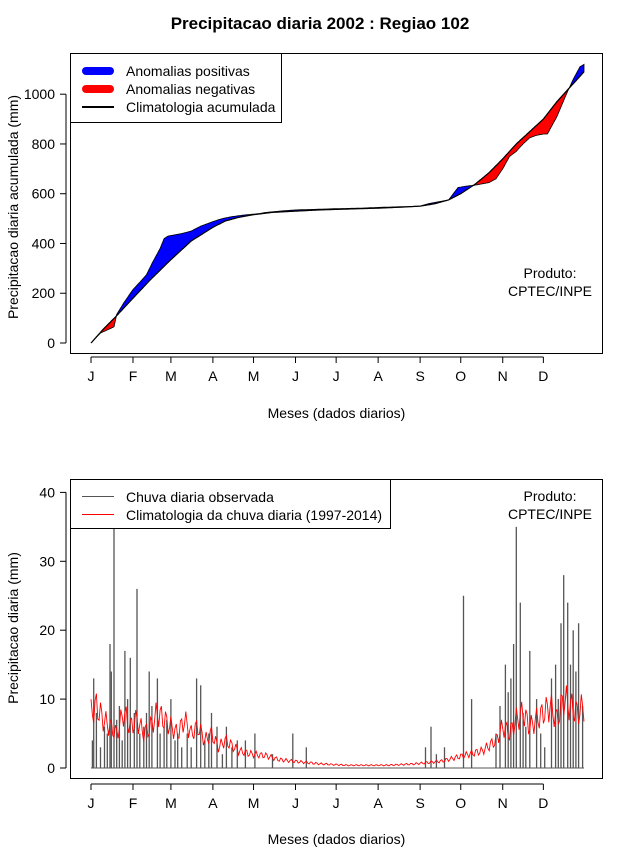 This screenshot has height=850, width=640. I want to click on legend-label-climatology-daily: Climatologia da chuva diaria (1997-2014), so click(254, 514).